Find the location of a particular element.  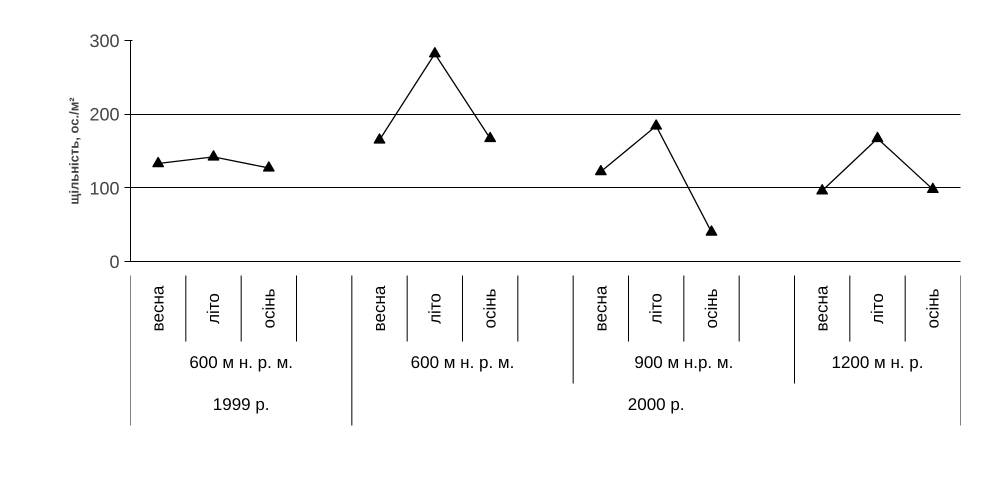

y-axis-title: щільність, ос./м² is located at coordinates (74, 150).